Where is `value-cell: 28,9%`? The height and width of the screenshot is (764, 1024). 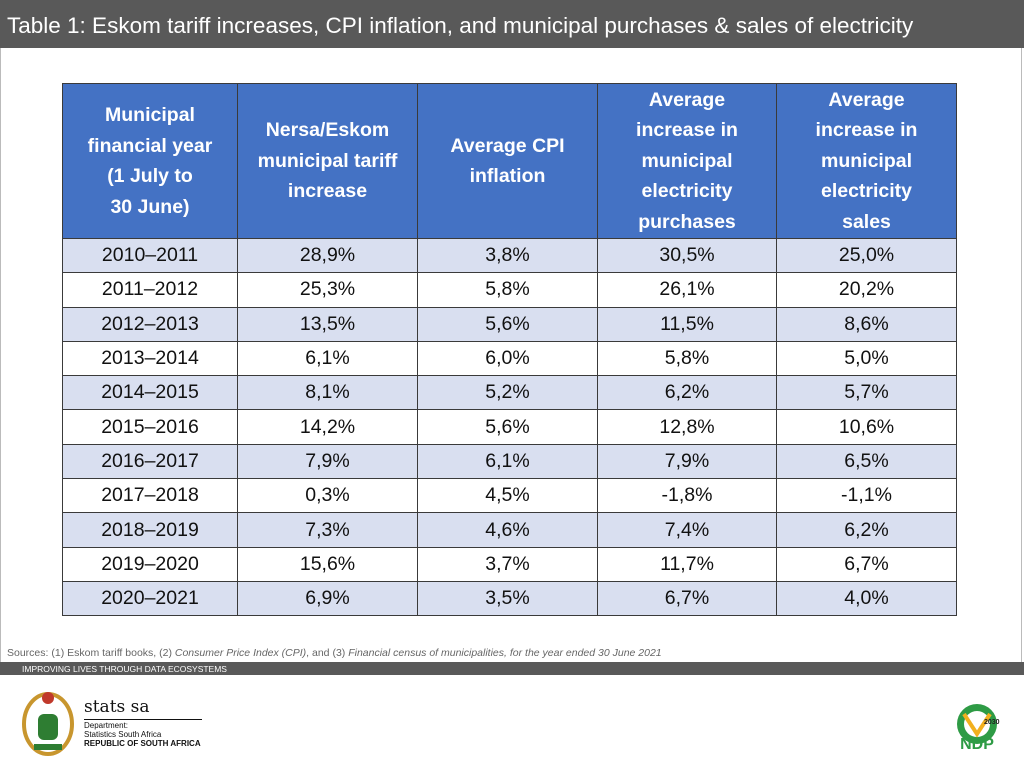 value-cell: 28,9% is located at coordinates (327, 255).